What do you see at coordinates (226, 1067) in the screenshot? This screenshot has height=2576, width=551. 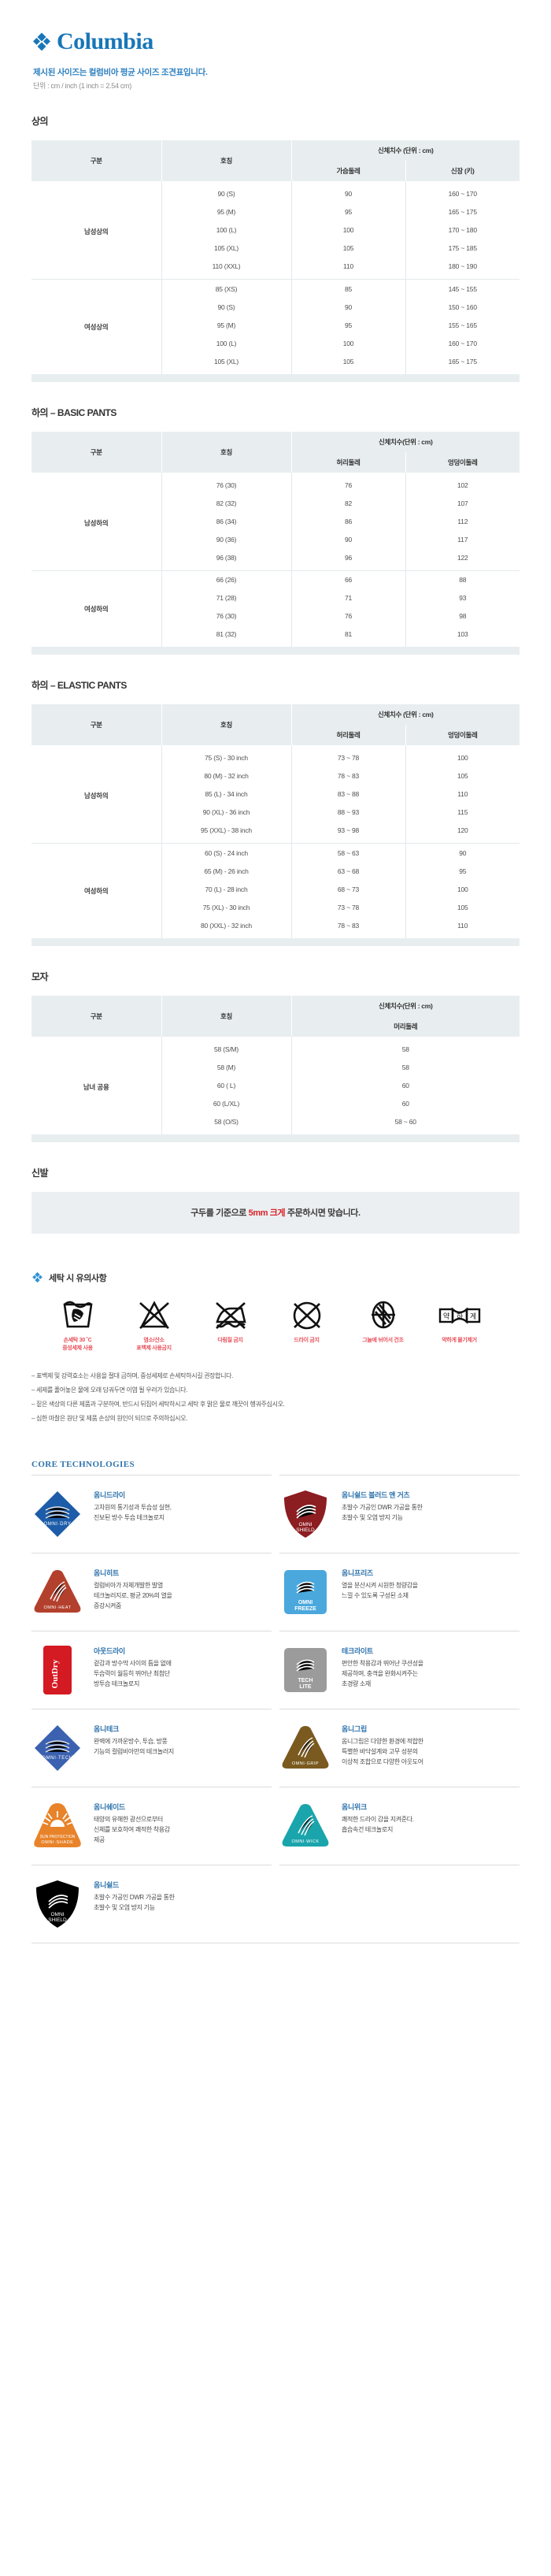 I see `cell-size-name: 58 (M)` at bounding box center [226, 1067].